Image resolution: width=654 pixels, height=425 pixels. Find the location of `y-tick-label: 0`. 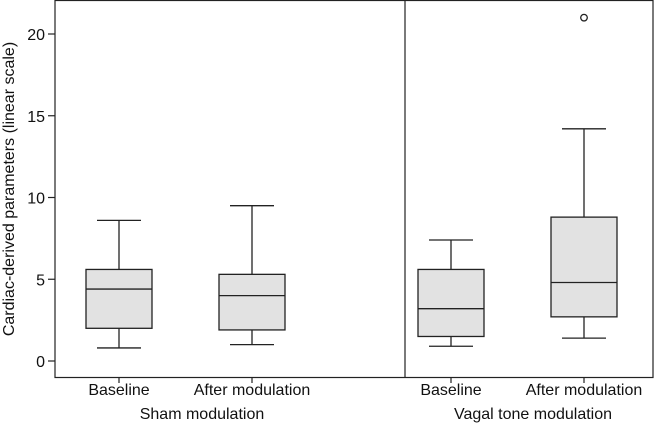

y-tick-label: 0 is located at coordinates (40, 362).